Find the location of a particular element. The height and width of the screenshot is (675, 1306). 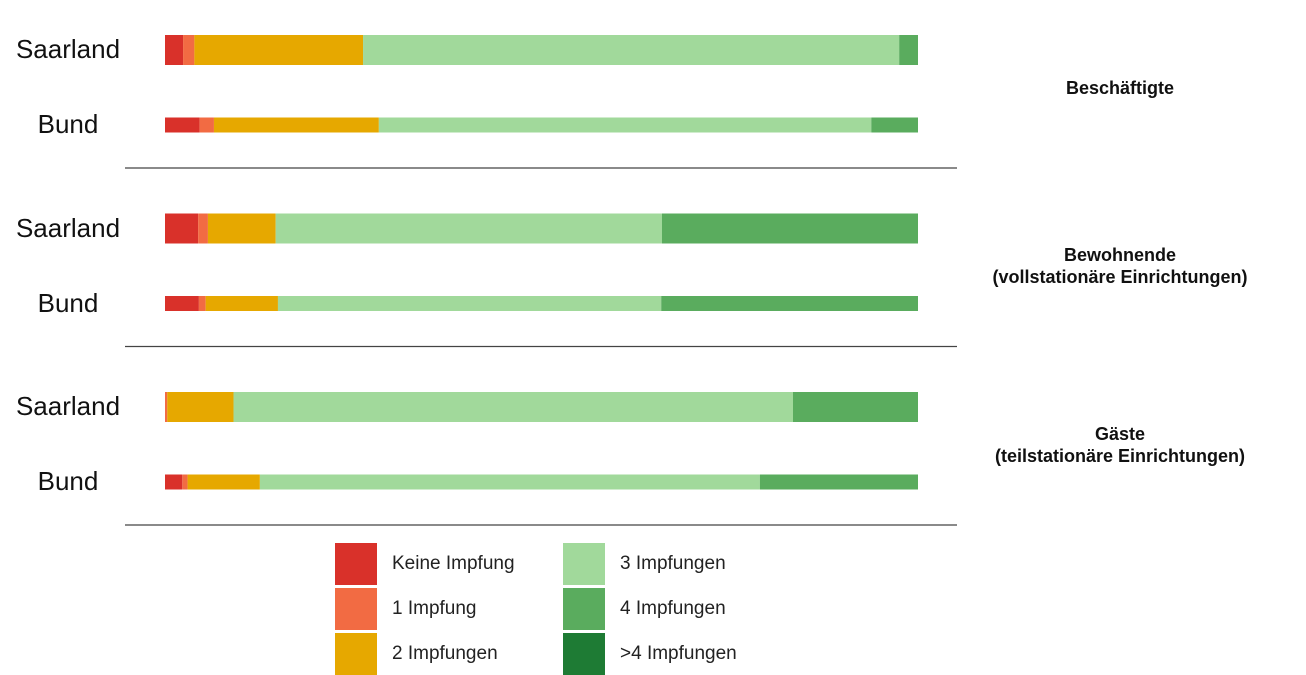

group-label: Gäste (teilstationäre Einrichtungen) is located at coordinates (1120, 444).